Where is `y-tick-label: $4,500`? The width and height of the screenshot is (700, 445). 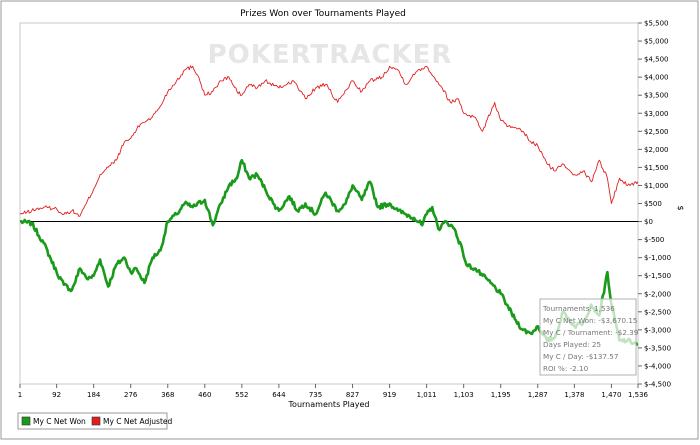
y-tick-label: $4,500 is located at coordinates (656, 60).